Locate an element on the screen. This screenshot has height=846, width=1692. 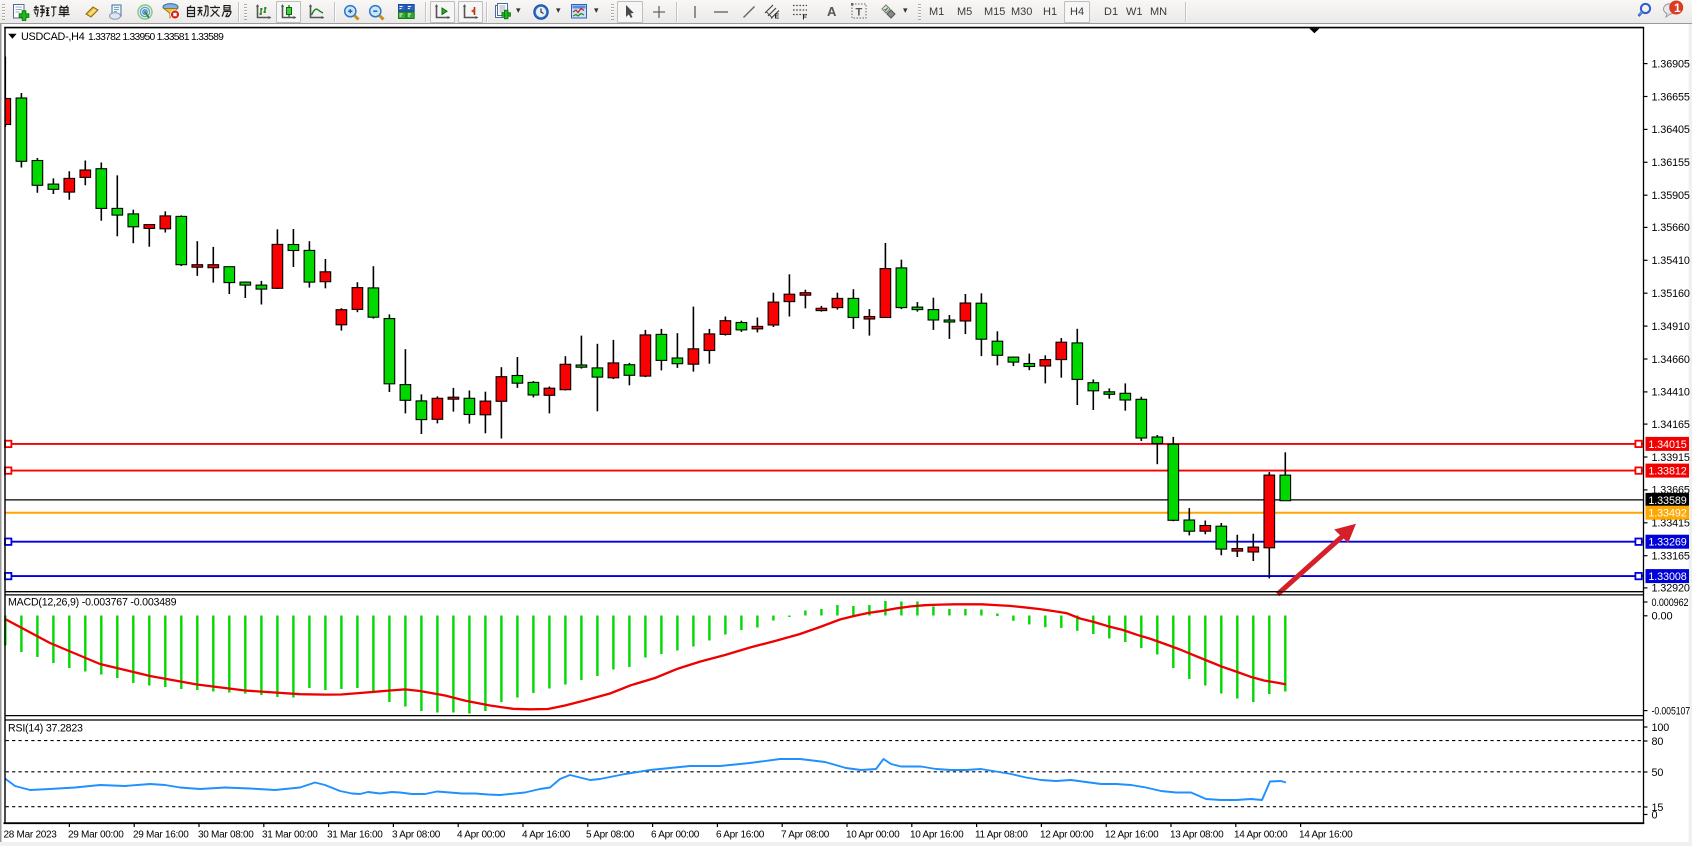
svg-text: 0.00 is located at coordinates (1662, 617).